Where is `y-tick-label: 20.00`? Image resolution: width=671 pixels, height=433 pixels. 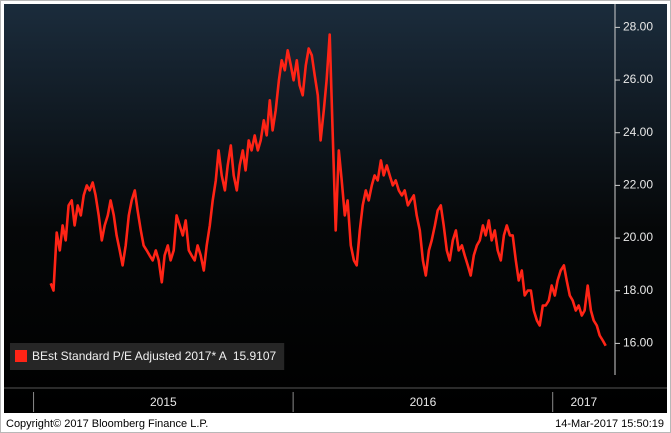 y-tick-label: 20.00 is located at coordinates (638, 237).